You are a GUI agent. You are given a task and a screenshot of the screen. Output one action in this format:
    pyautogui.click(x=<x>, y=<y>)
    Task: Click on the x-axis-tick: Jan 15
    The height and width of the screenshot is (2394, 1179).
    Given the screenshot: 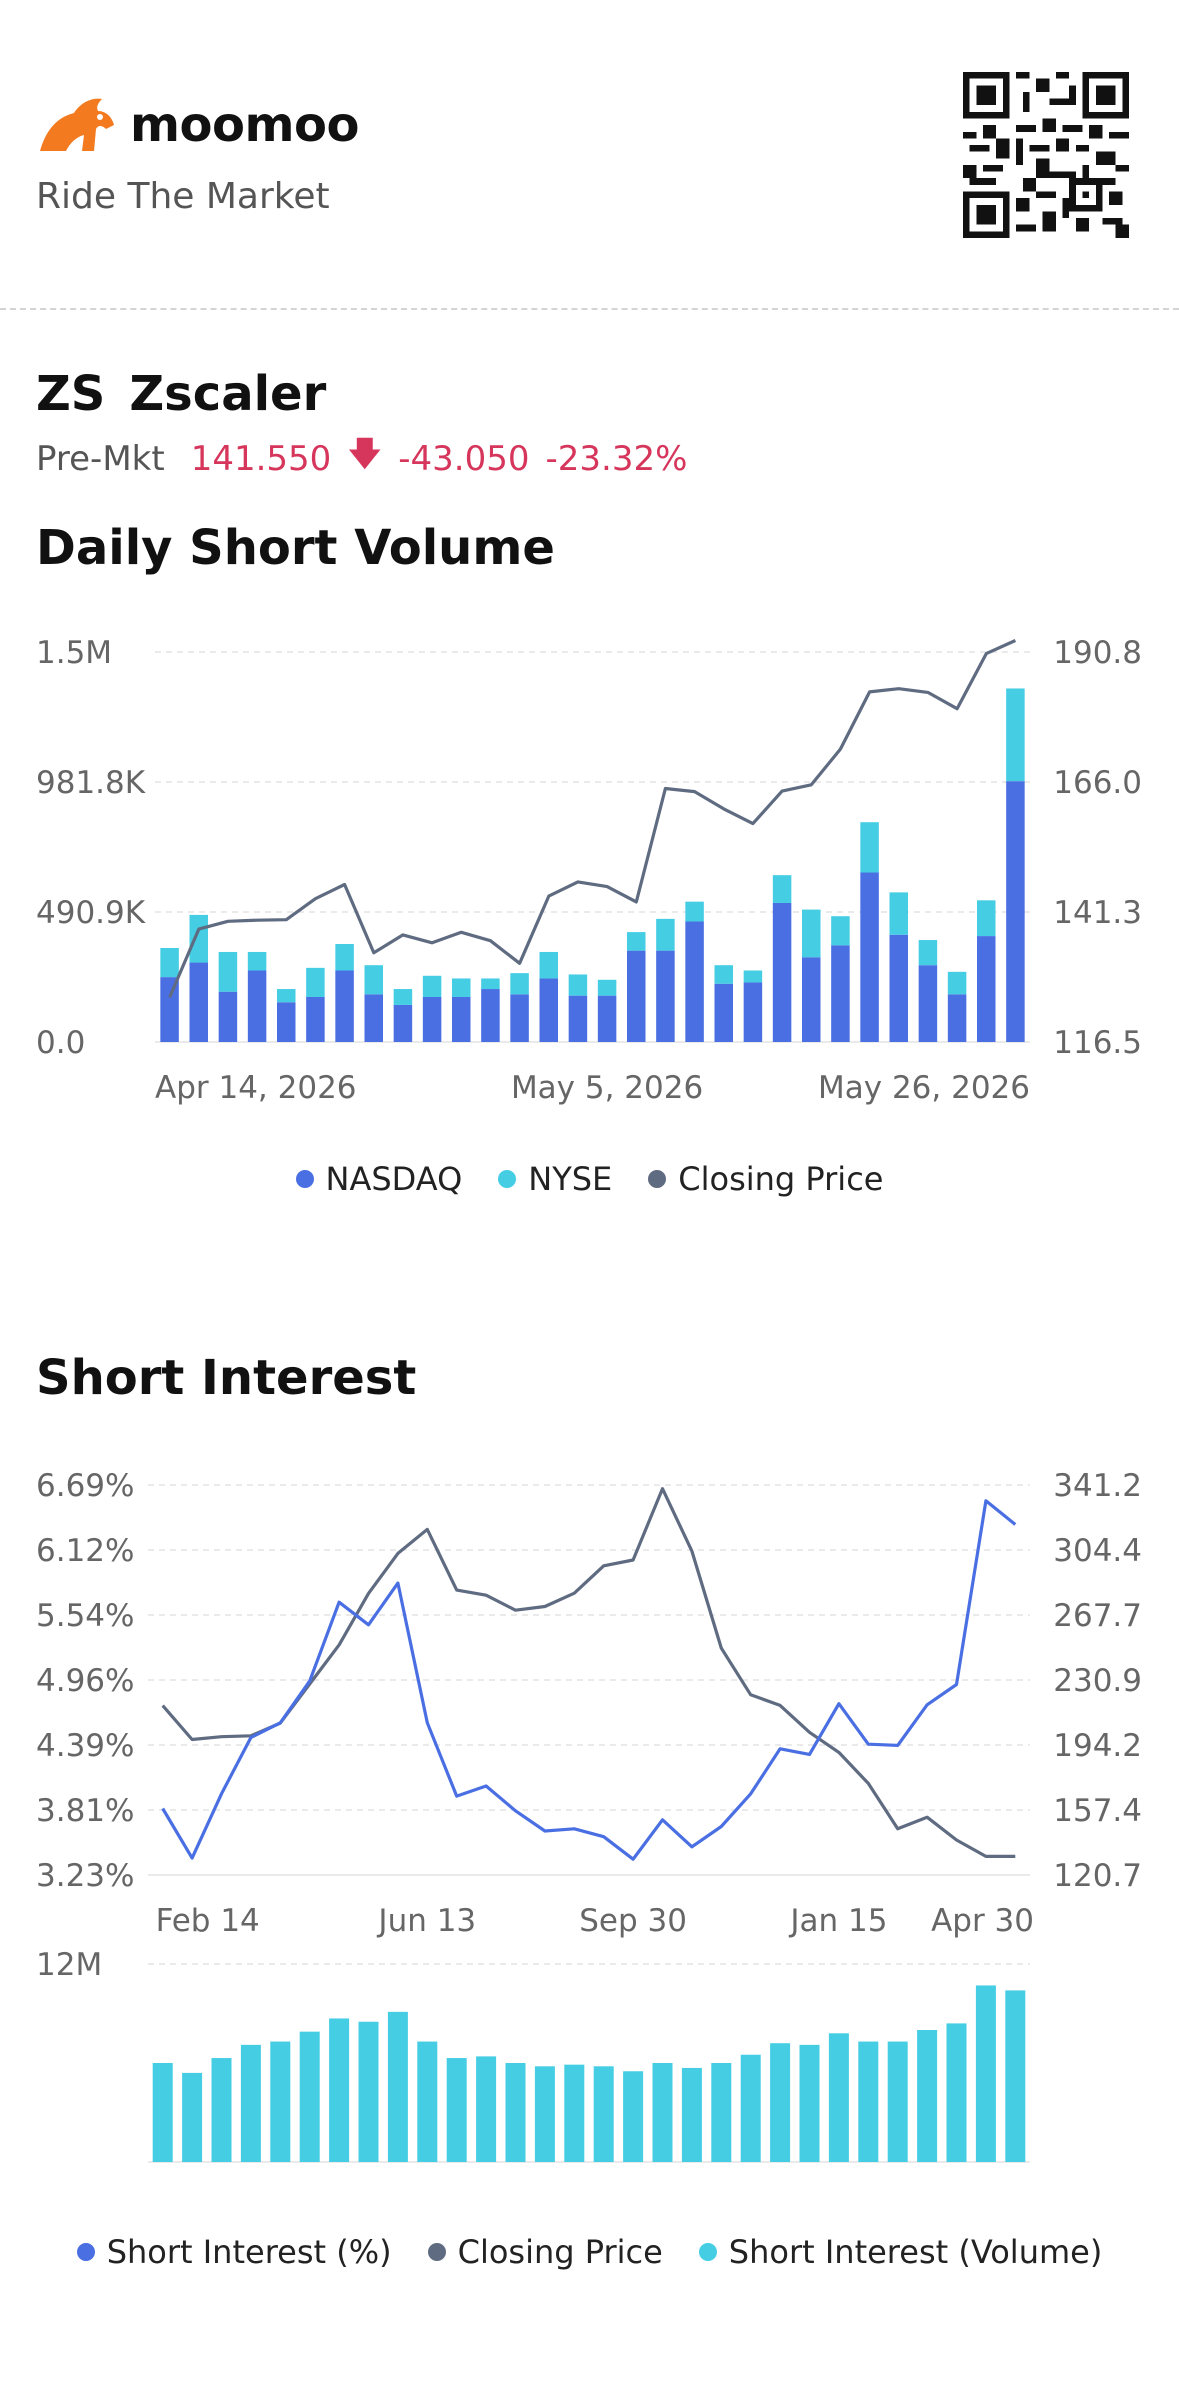 What is the action you would take?
    pyautogui.click(x=837, y=1921)
    